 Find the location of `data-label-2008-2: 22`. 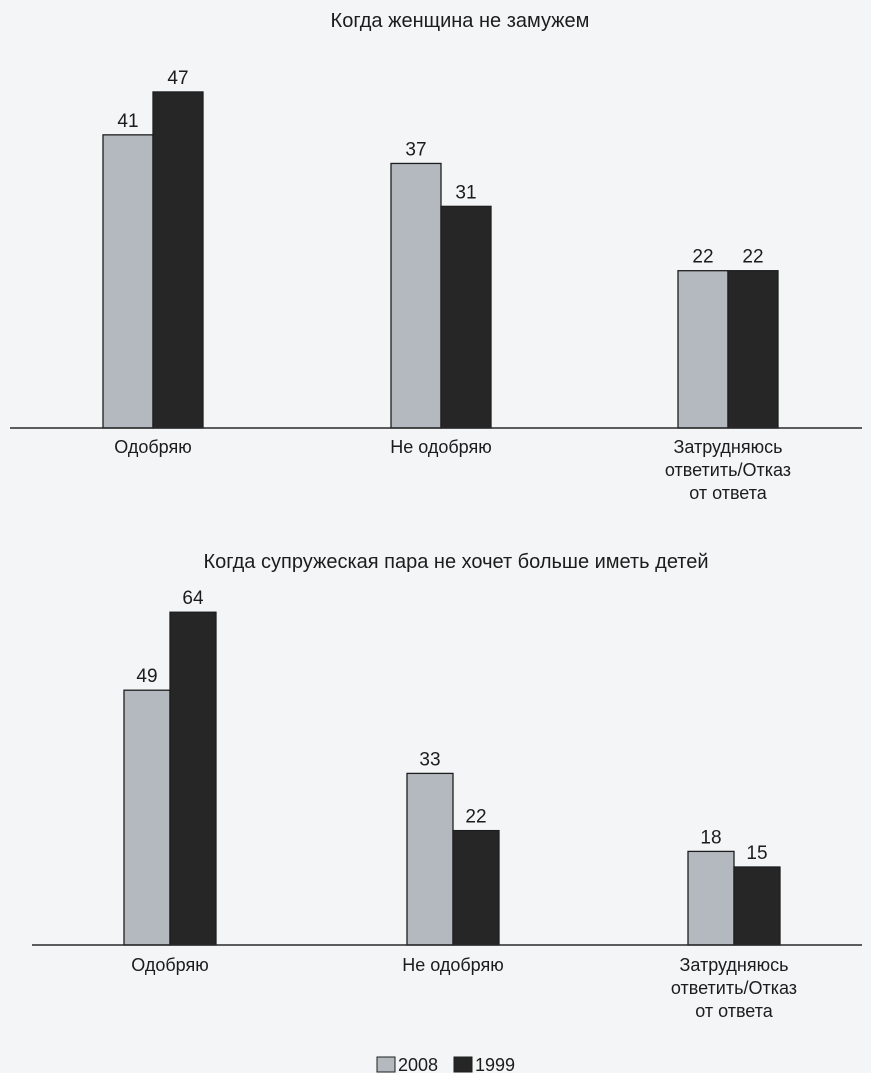

data-label-2008-2: 22 is located at coordinates (702, 257).